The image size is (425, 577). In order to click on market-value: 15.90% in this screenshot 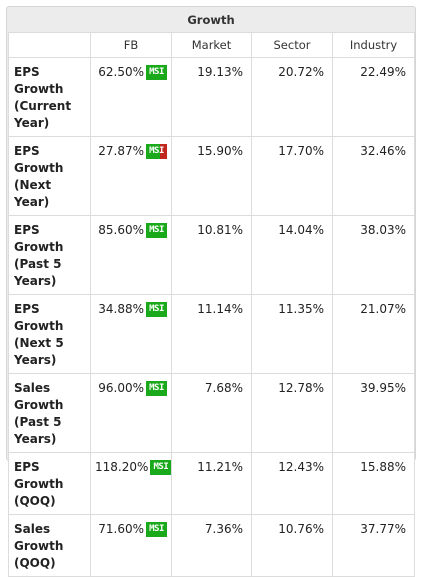, I will do `click(211, 176)`.